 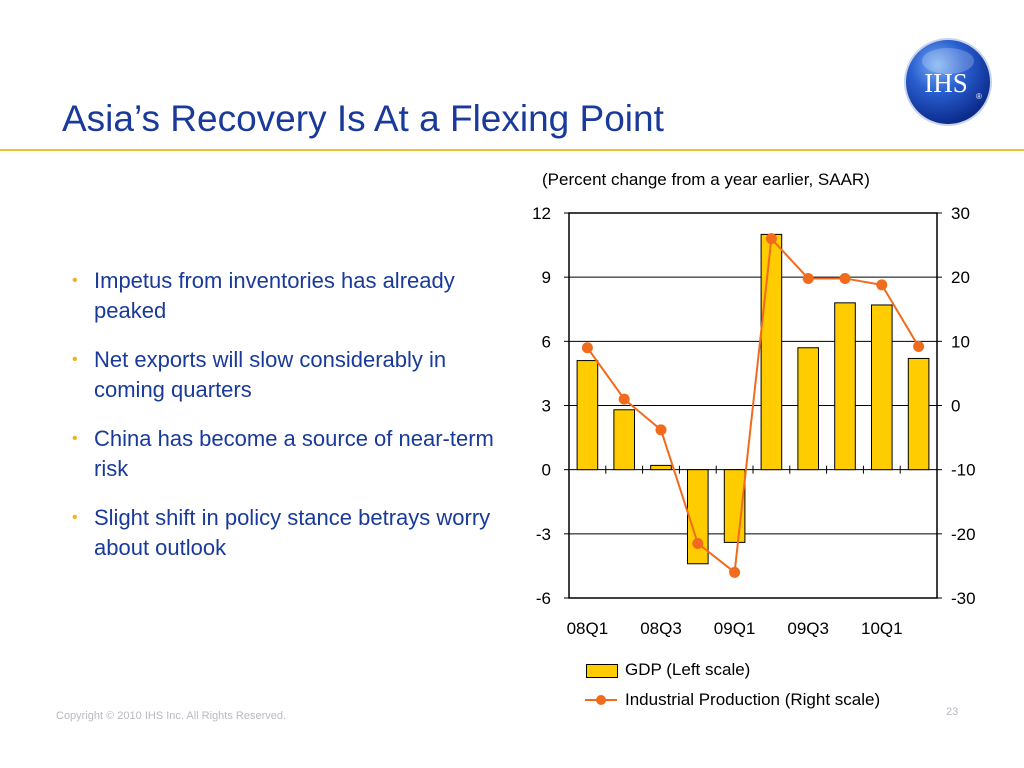 I want to click on y-left-tick-label: 9, so click(x=546, y=277).